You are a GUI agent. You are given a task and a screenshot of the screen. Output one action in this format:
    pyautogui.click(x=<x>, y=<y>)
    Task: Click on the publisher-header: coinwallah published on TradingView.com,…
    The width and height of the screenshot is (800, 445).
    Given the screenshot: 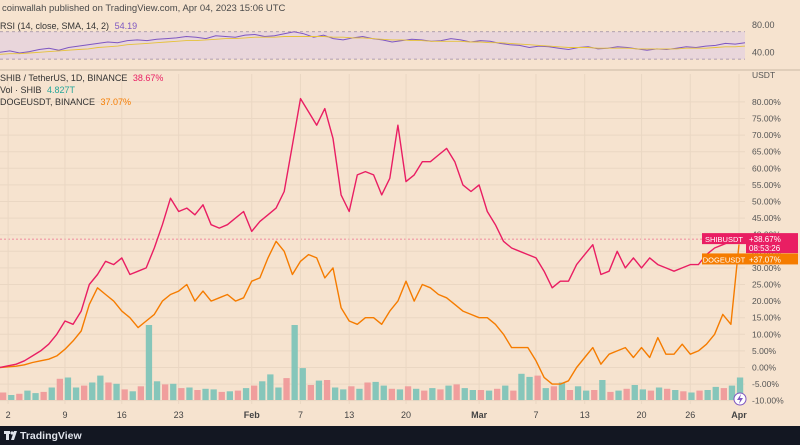 What is the action you would take?
    pyautogui.click(x=400, y=8)
    